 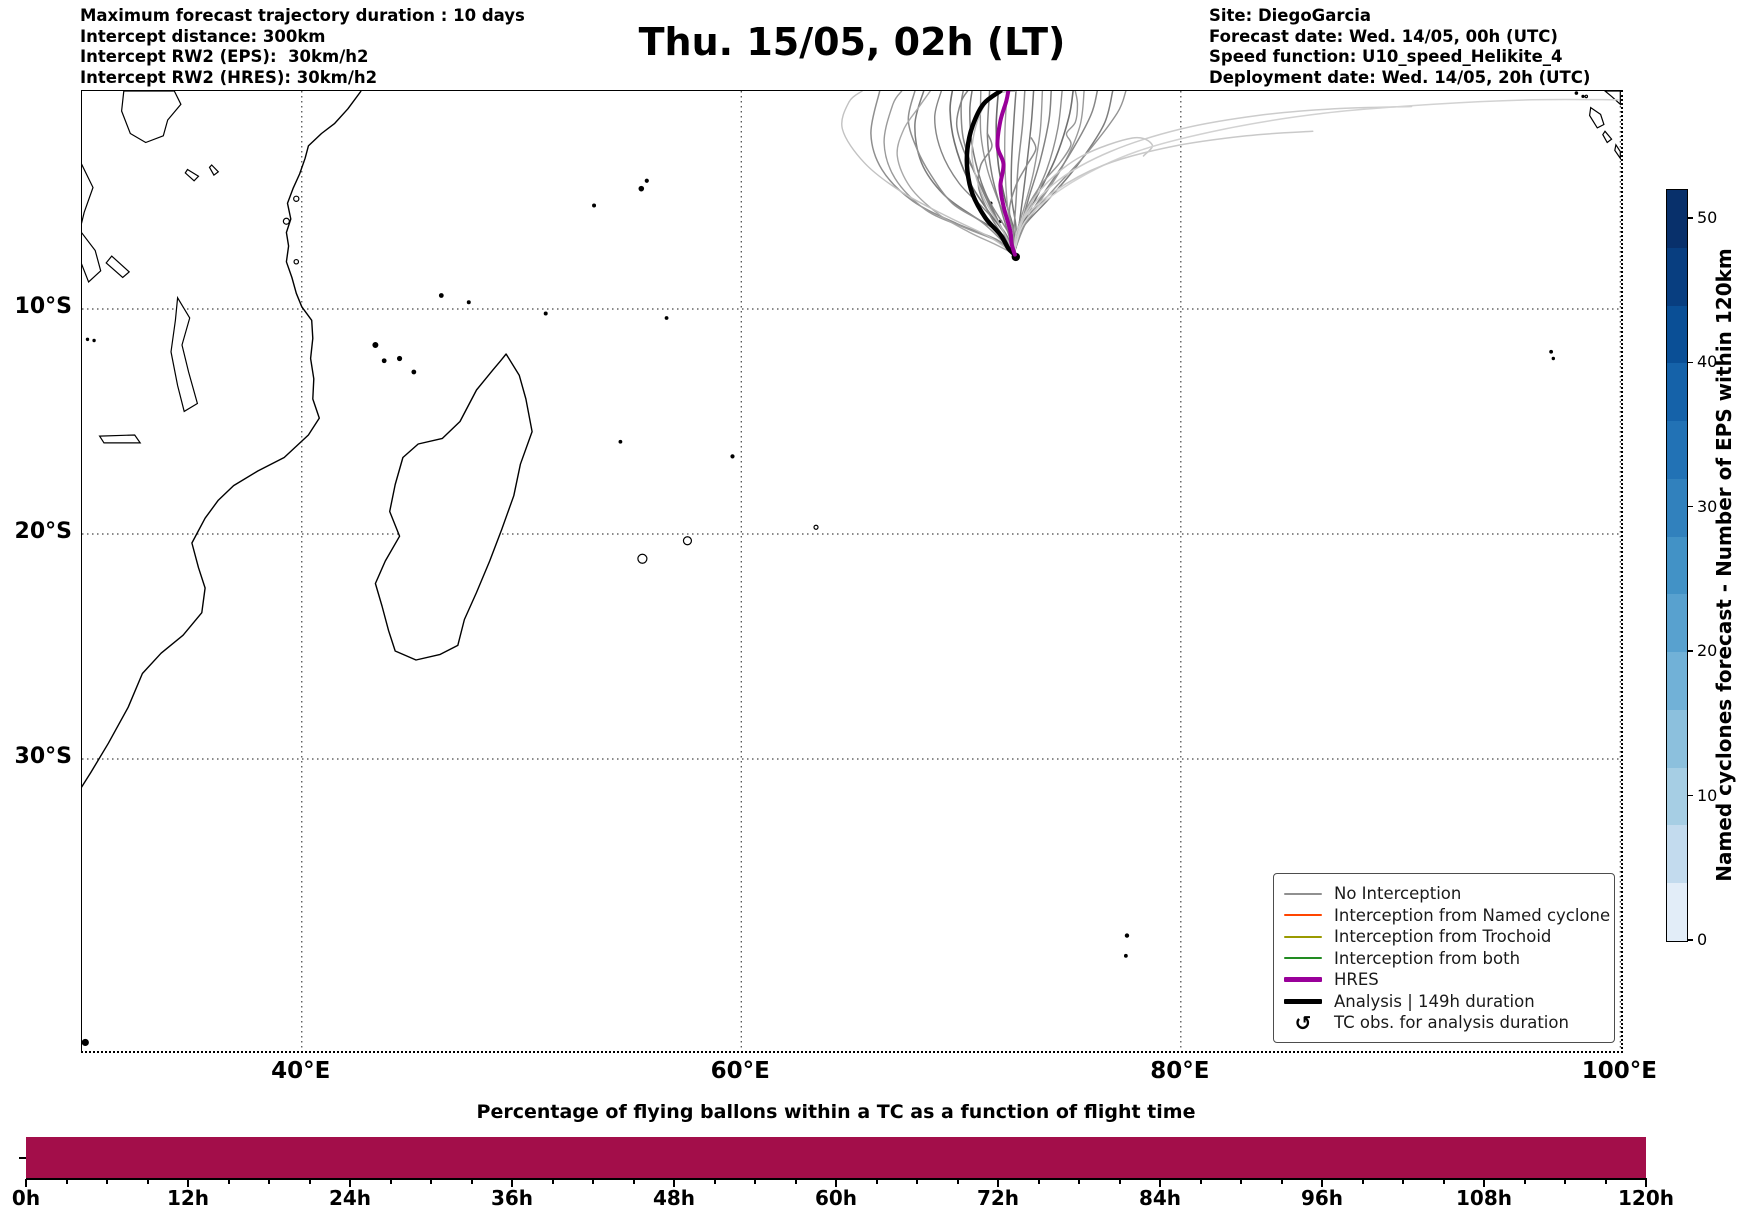 What do you see at coordinates (1006, 174) in the screenshot?
I see `hres-trajectory` at bounding box center [1006, 174].